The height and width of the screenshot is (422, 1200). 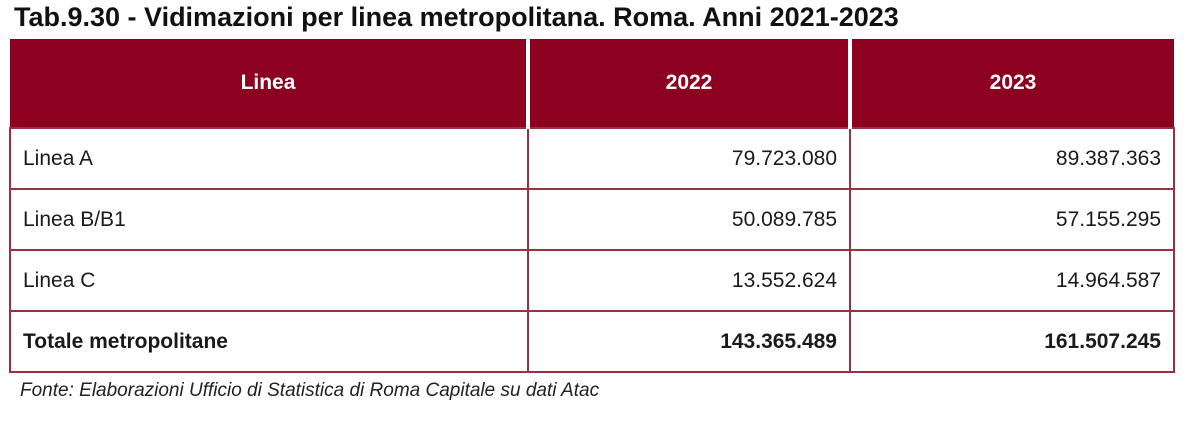 What do you see at coordinates (270, 83) in the screenshot?
I see `header-cell-linea: Linea` at bounding box center [270, 83].